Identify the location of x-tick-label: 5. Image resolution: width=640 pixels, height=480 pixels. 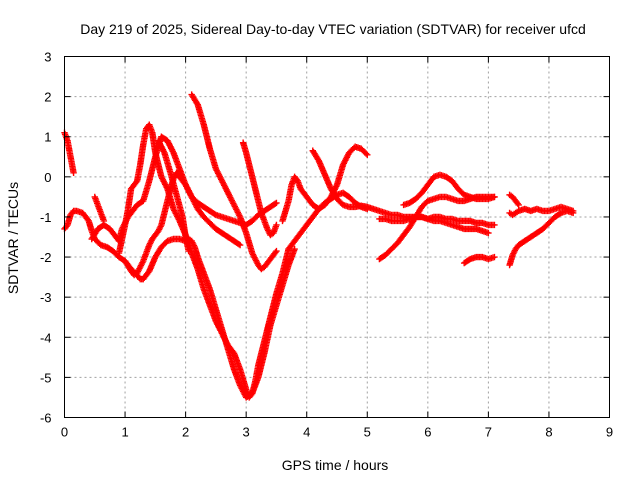
(367, 432).